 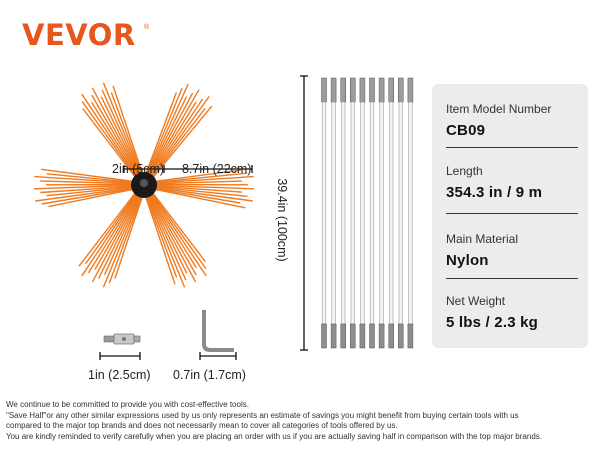 What do you see at coordinates (499, 109) in the screenshot?
I see `spec-model-label: Item Model Number` at bounding box center [499, 109].